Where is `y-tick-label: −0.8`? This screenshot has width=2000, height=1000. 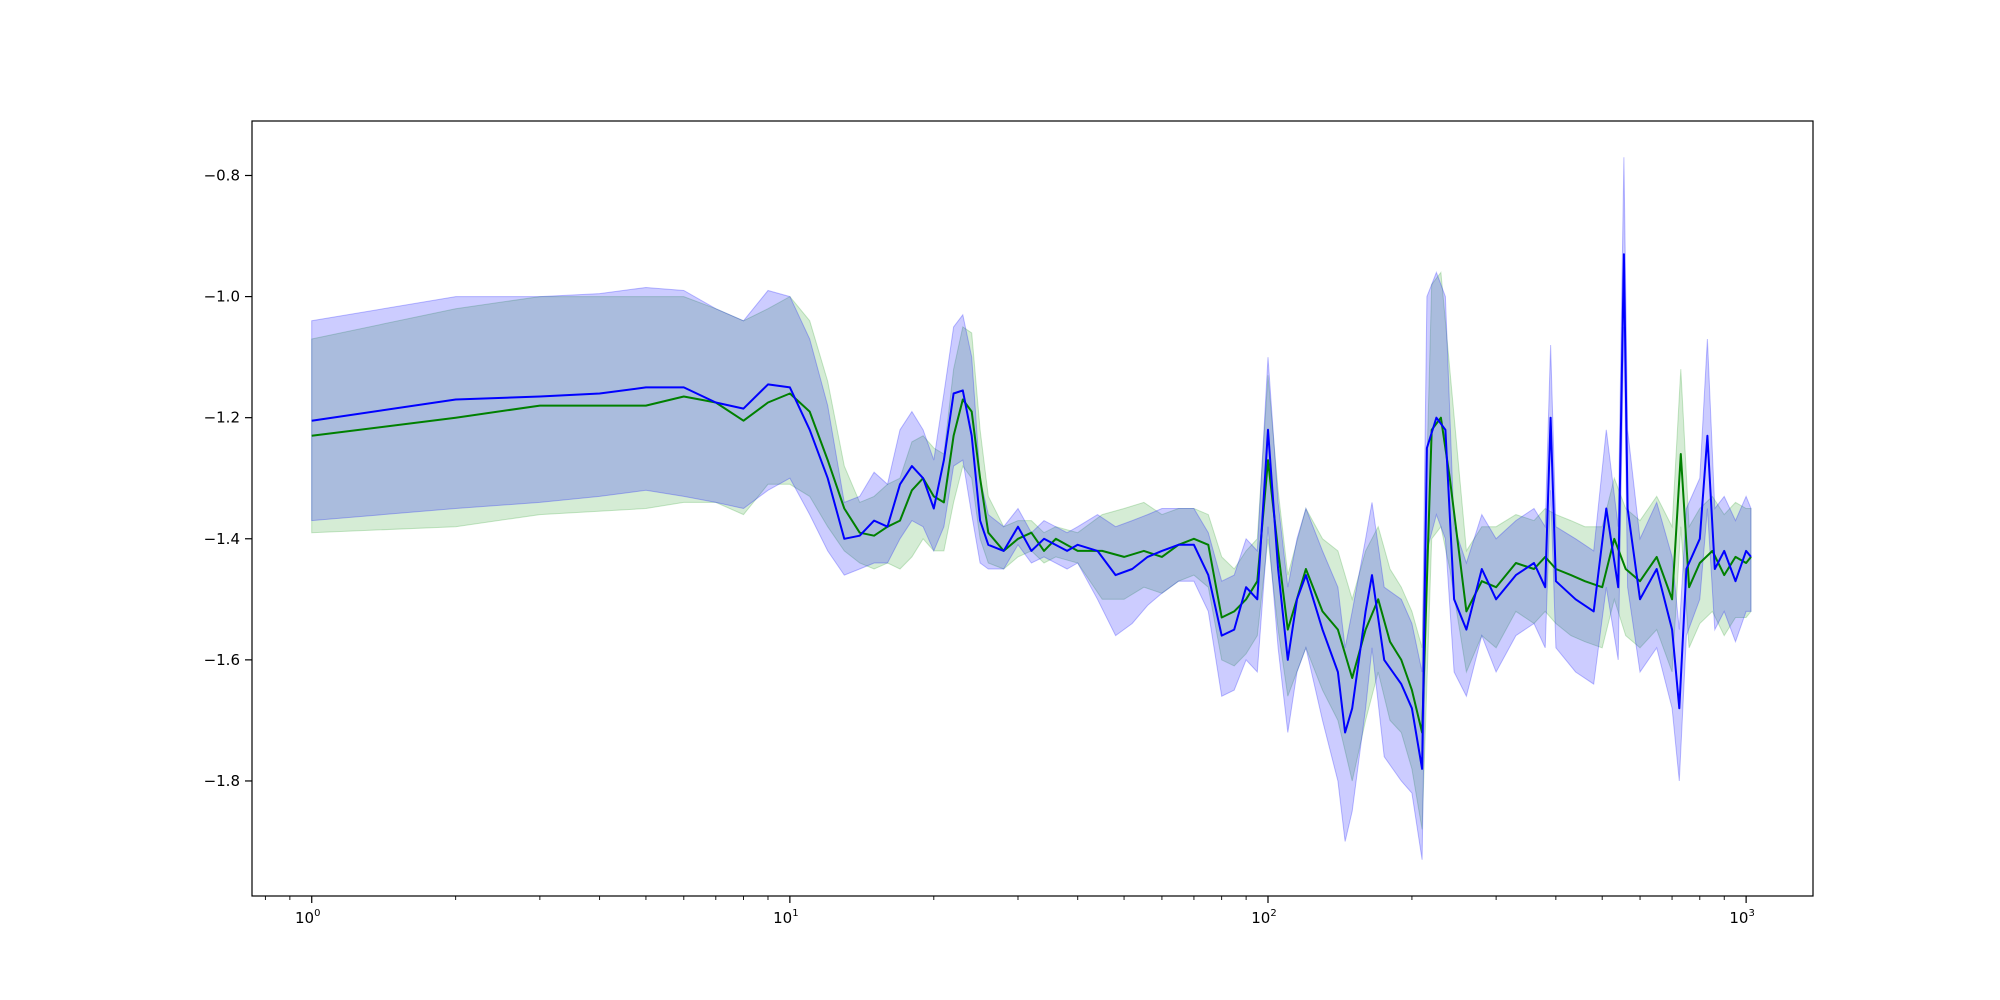
y-tick-label: −0.8 is located at coordinates (222, 175).